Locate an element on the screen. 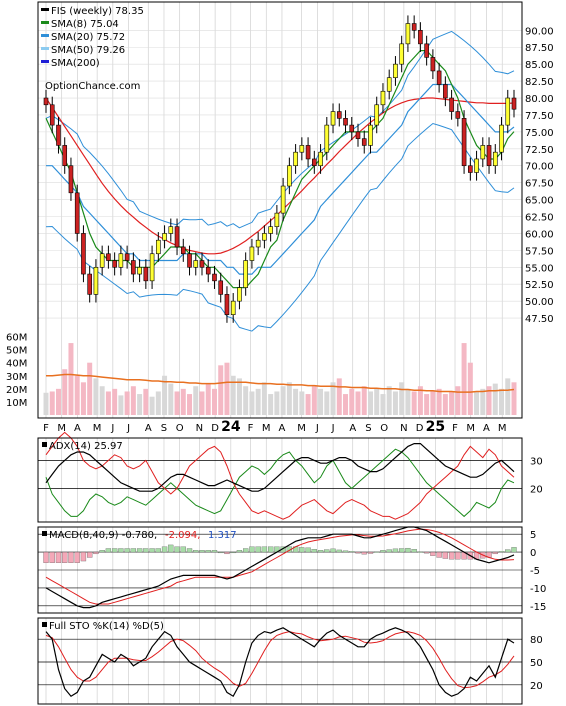  adx-tick-label: 20 is located at coordinates (536, 489).